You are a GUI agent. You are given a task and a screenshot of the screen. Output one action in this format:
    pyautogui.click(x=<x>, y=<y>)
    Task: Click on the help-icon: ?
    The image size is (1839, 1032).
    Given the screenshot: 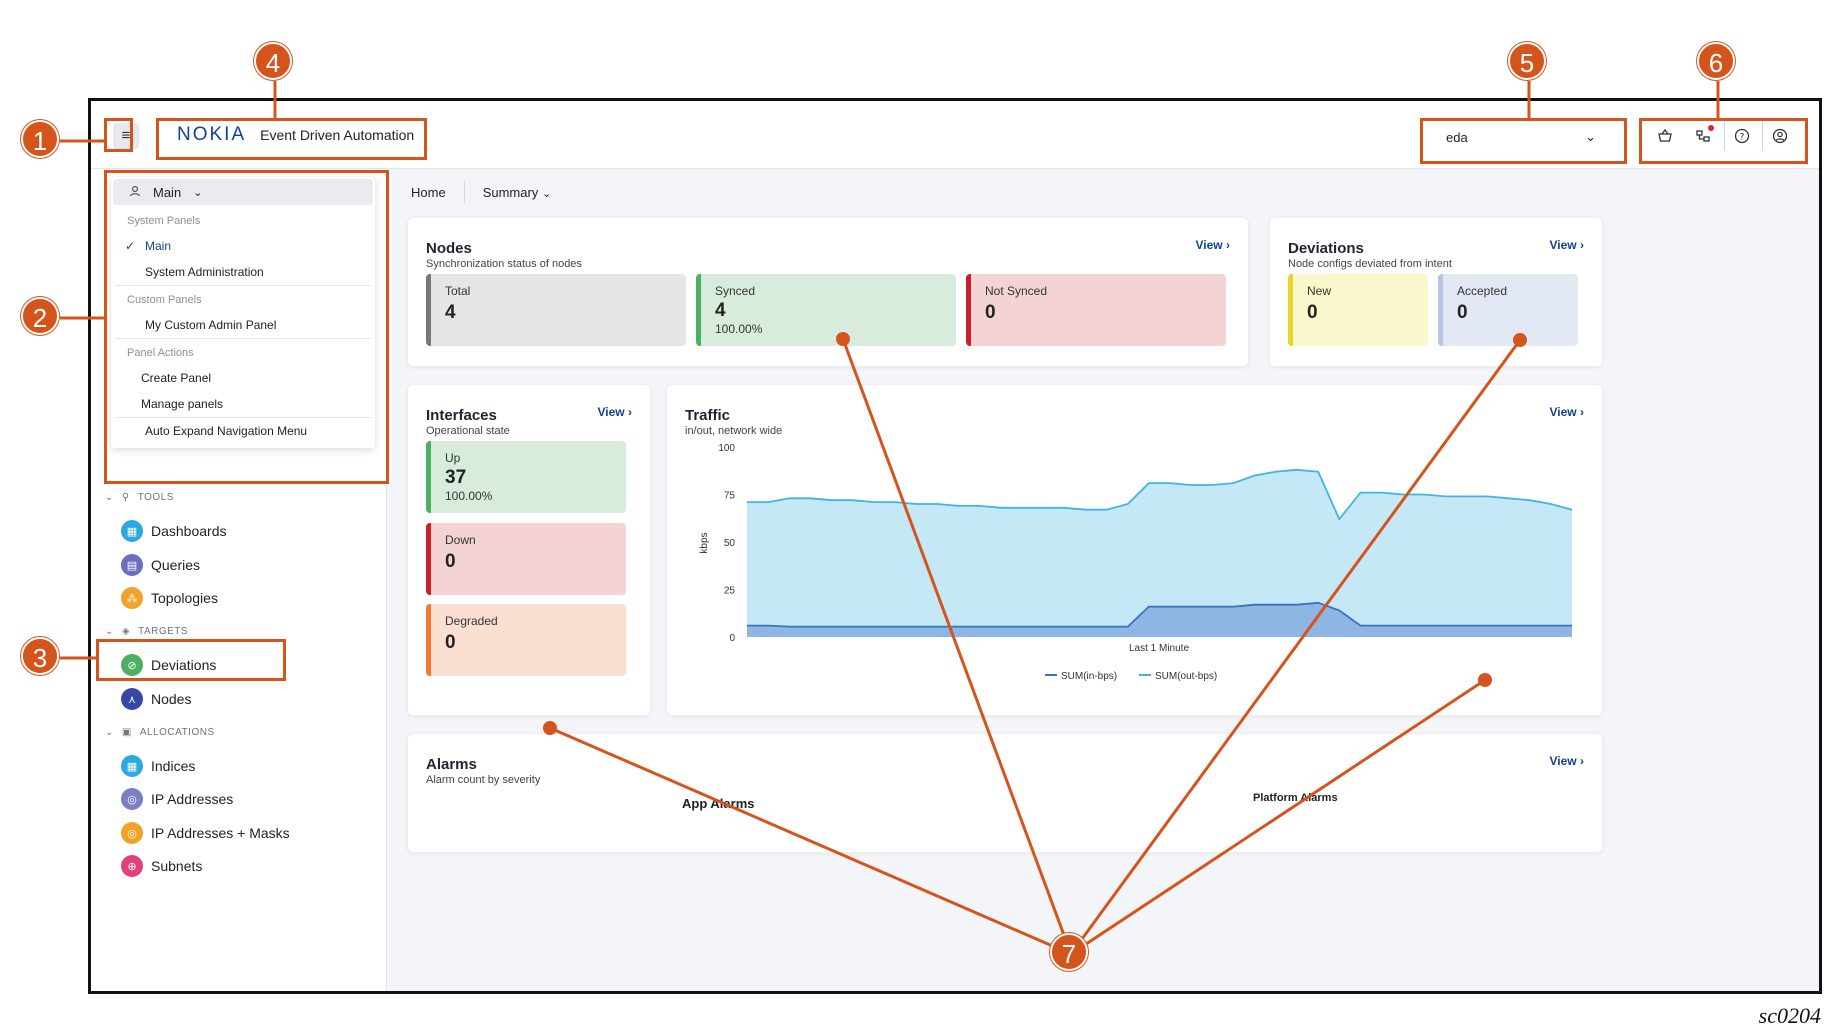 What is the action you would take?
    pyautogui.click(x=1741, y=136)
    